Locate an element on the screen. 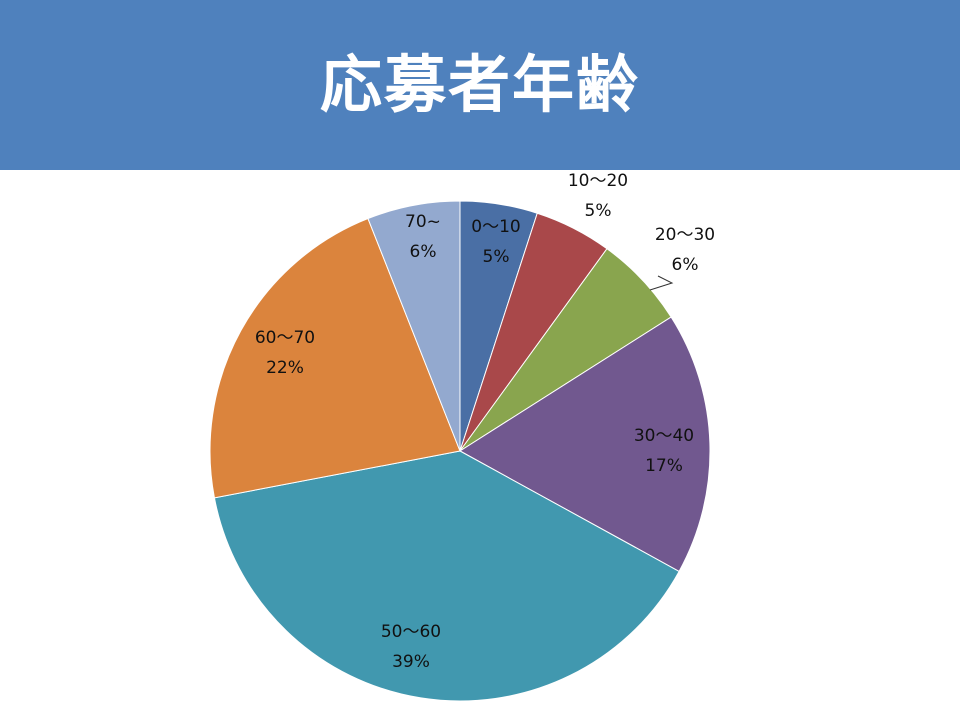  leader-lines is located at coordinates (661, 283).